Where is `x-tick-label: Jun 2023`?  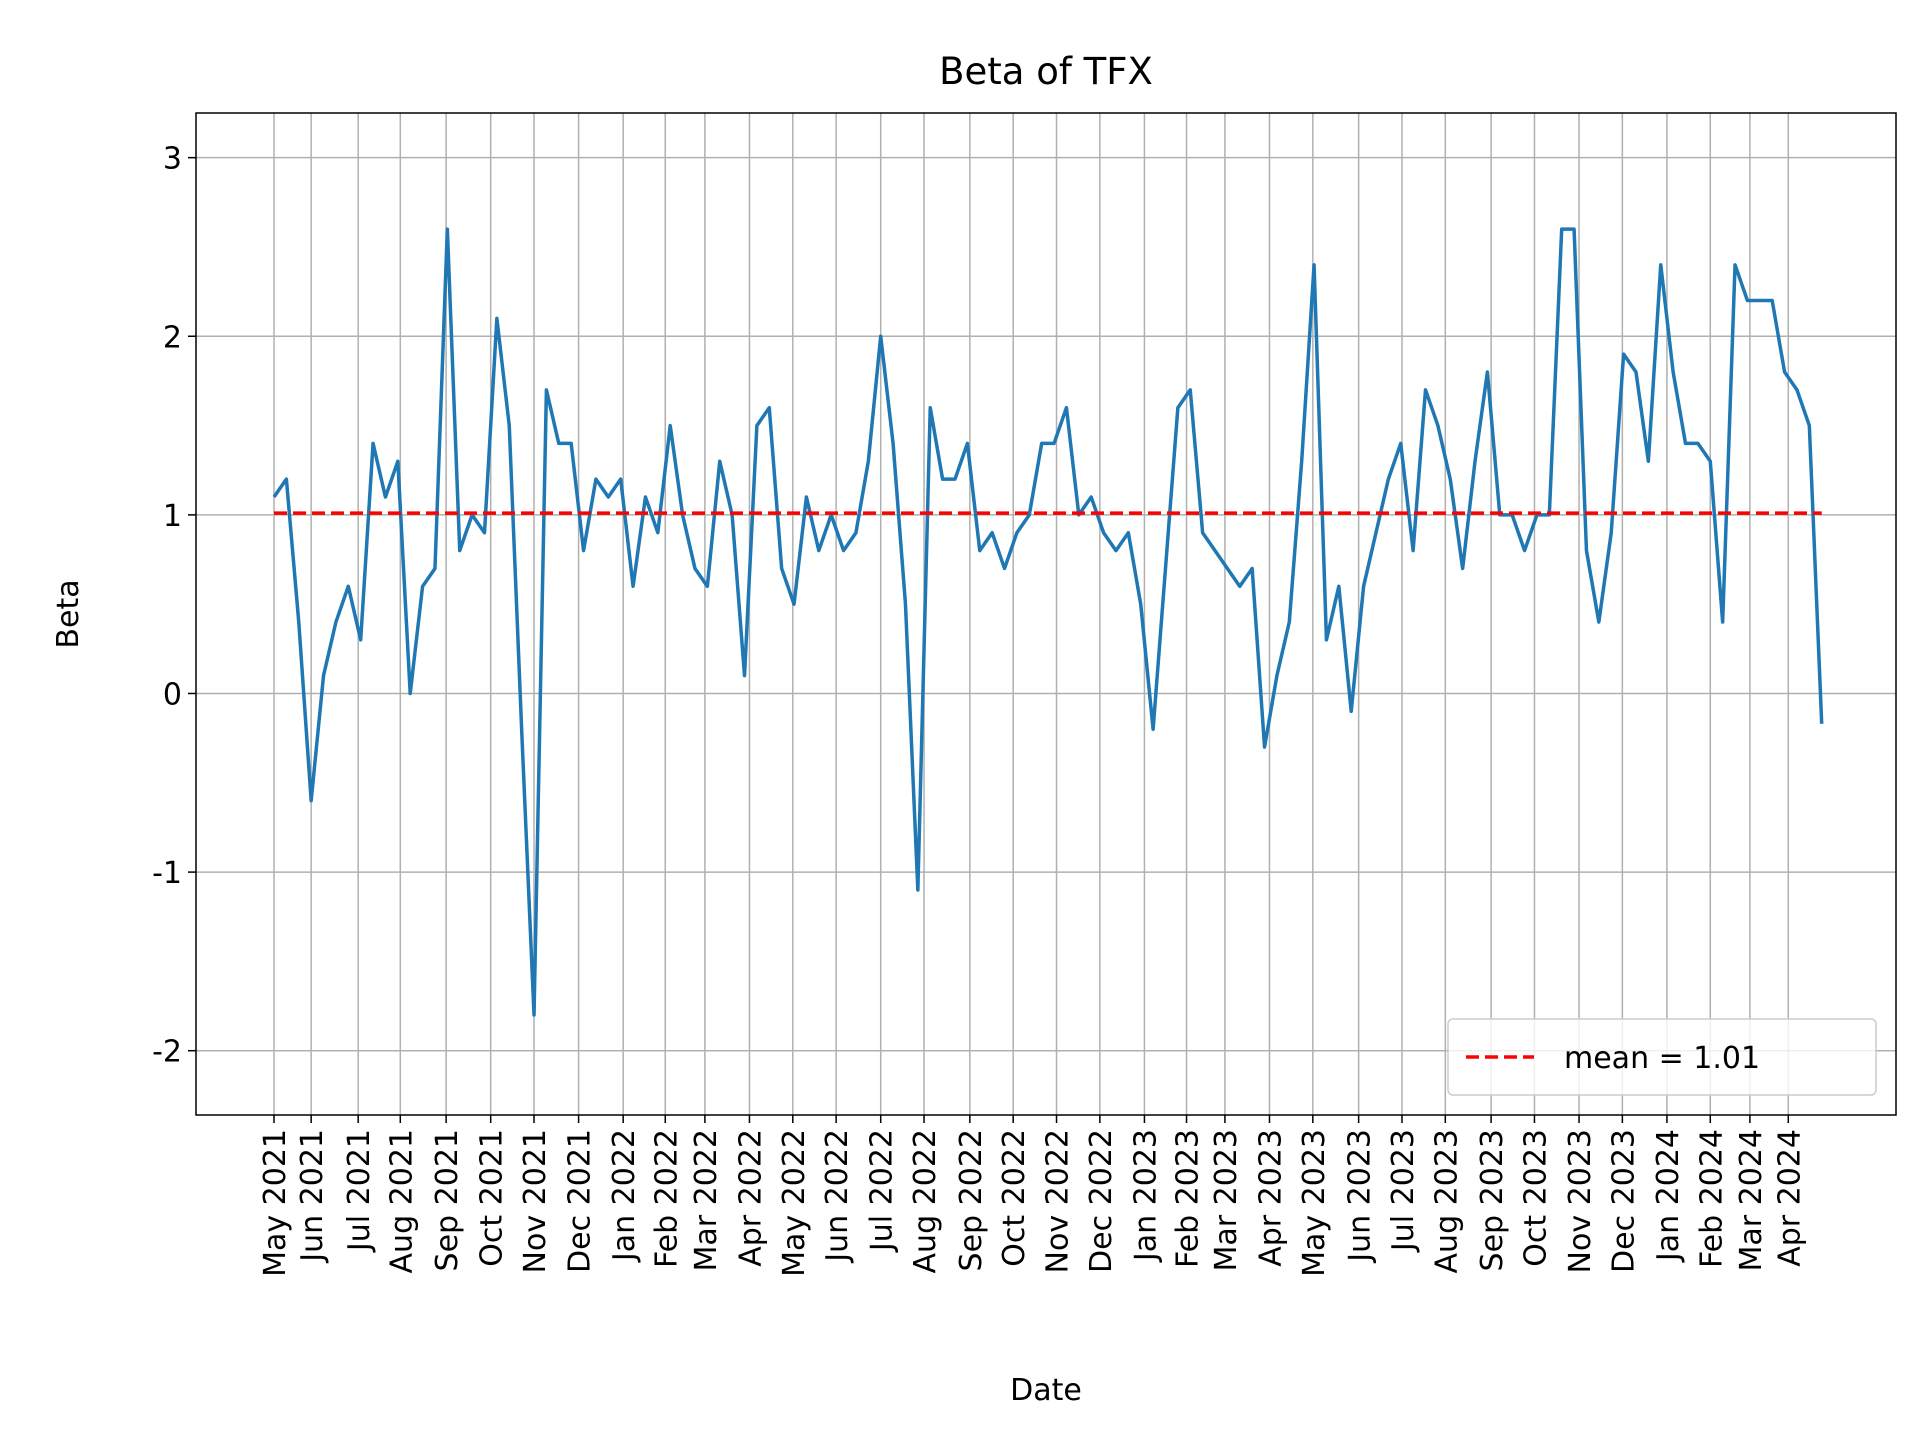
x-tick-label: Jun 2023 is located at coordinates (1360, 1196).